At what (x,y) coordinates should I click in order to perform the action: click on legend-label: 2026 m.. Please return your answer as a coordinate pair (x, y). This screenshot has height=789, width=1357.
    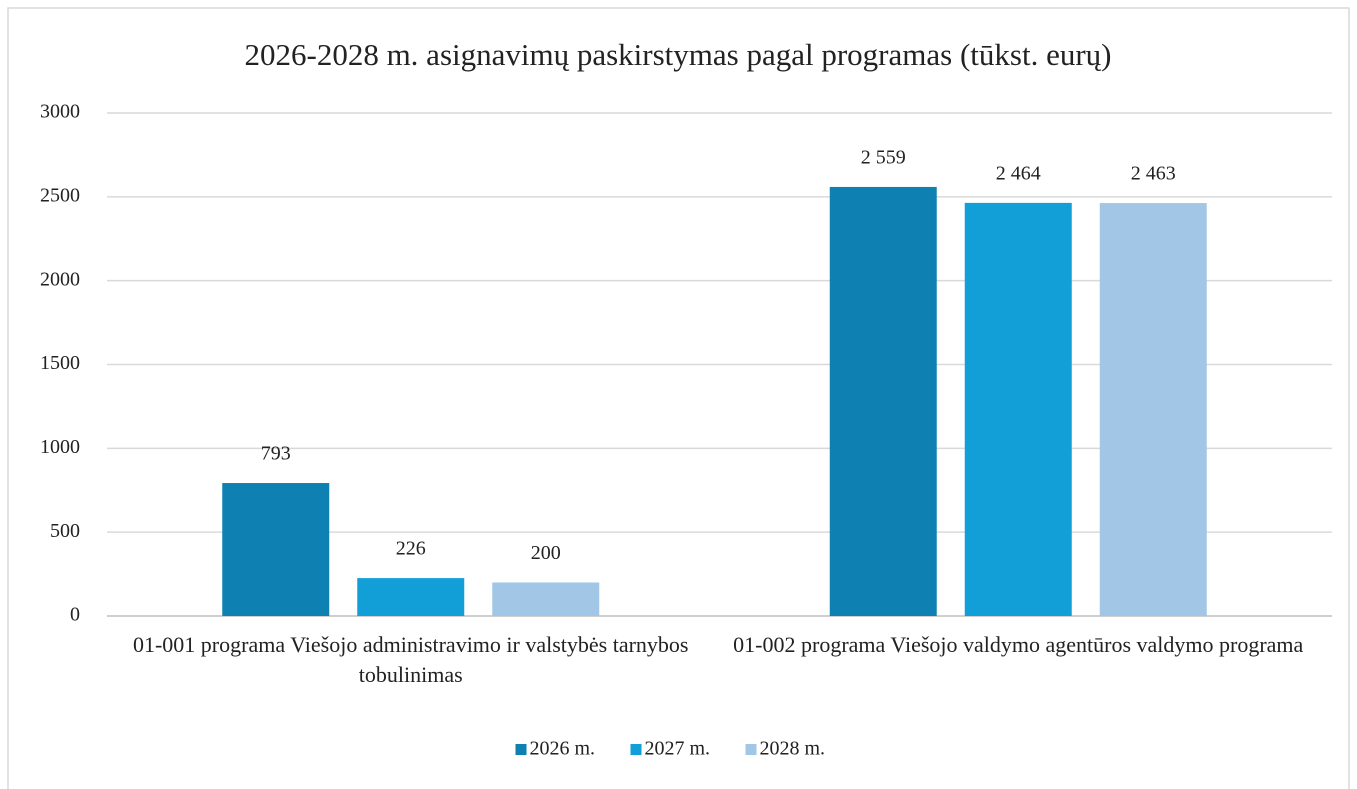
    Looking at the image, I should click on (563, 749).